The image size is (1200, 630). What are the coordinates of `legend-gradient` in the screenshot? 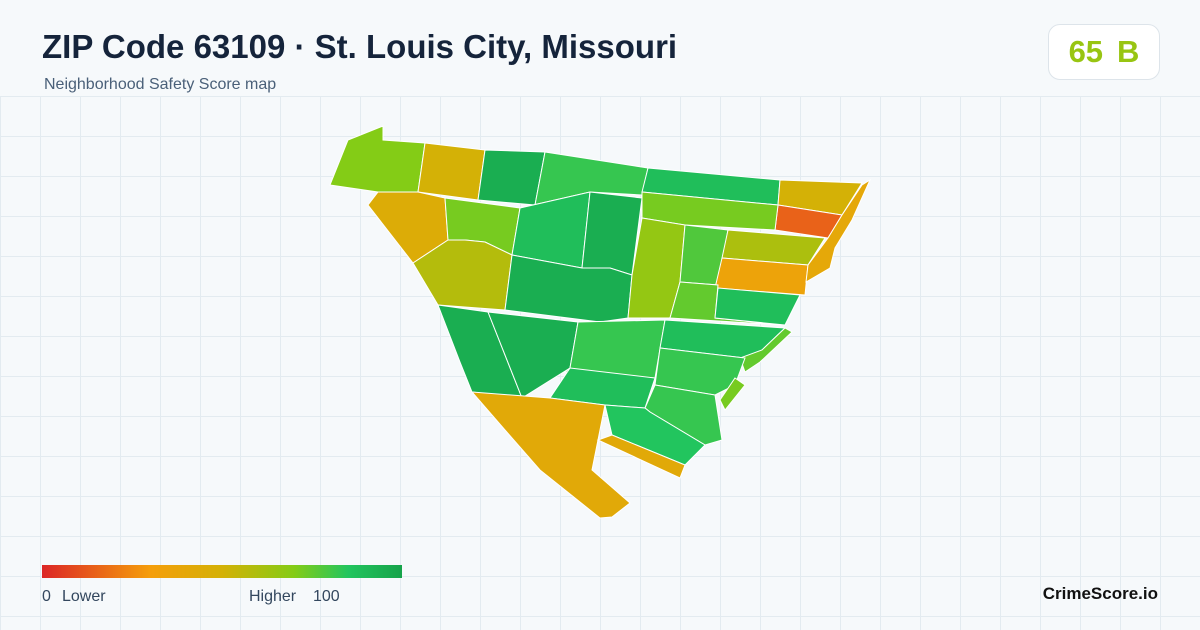 It's located at (222, 571).